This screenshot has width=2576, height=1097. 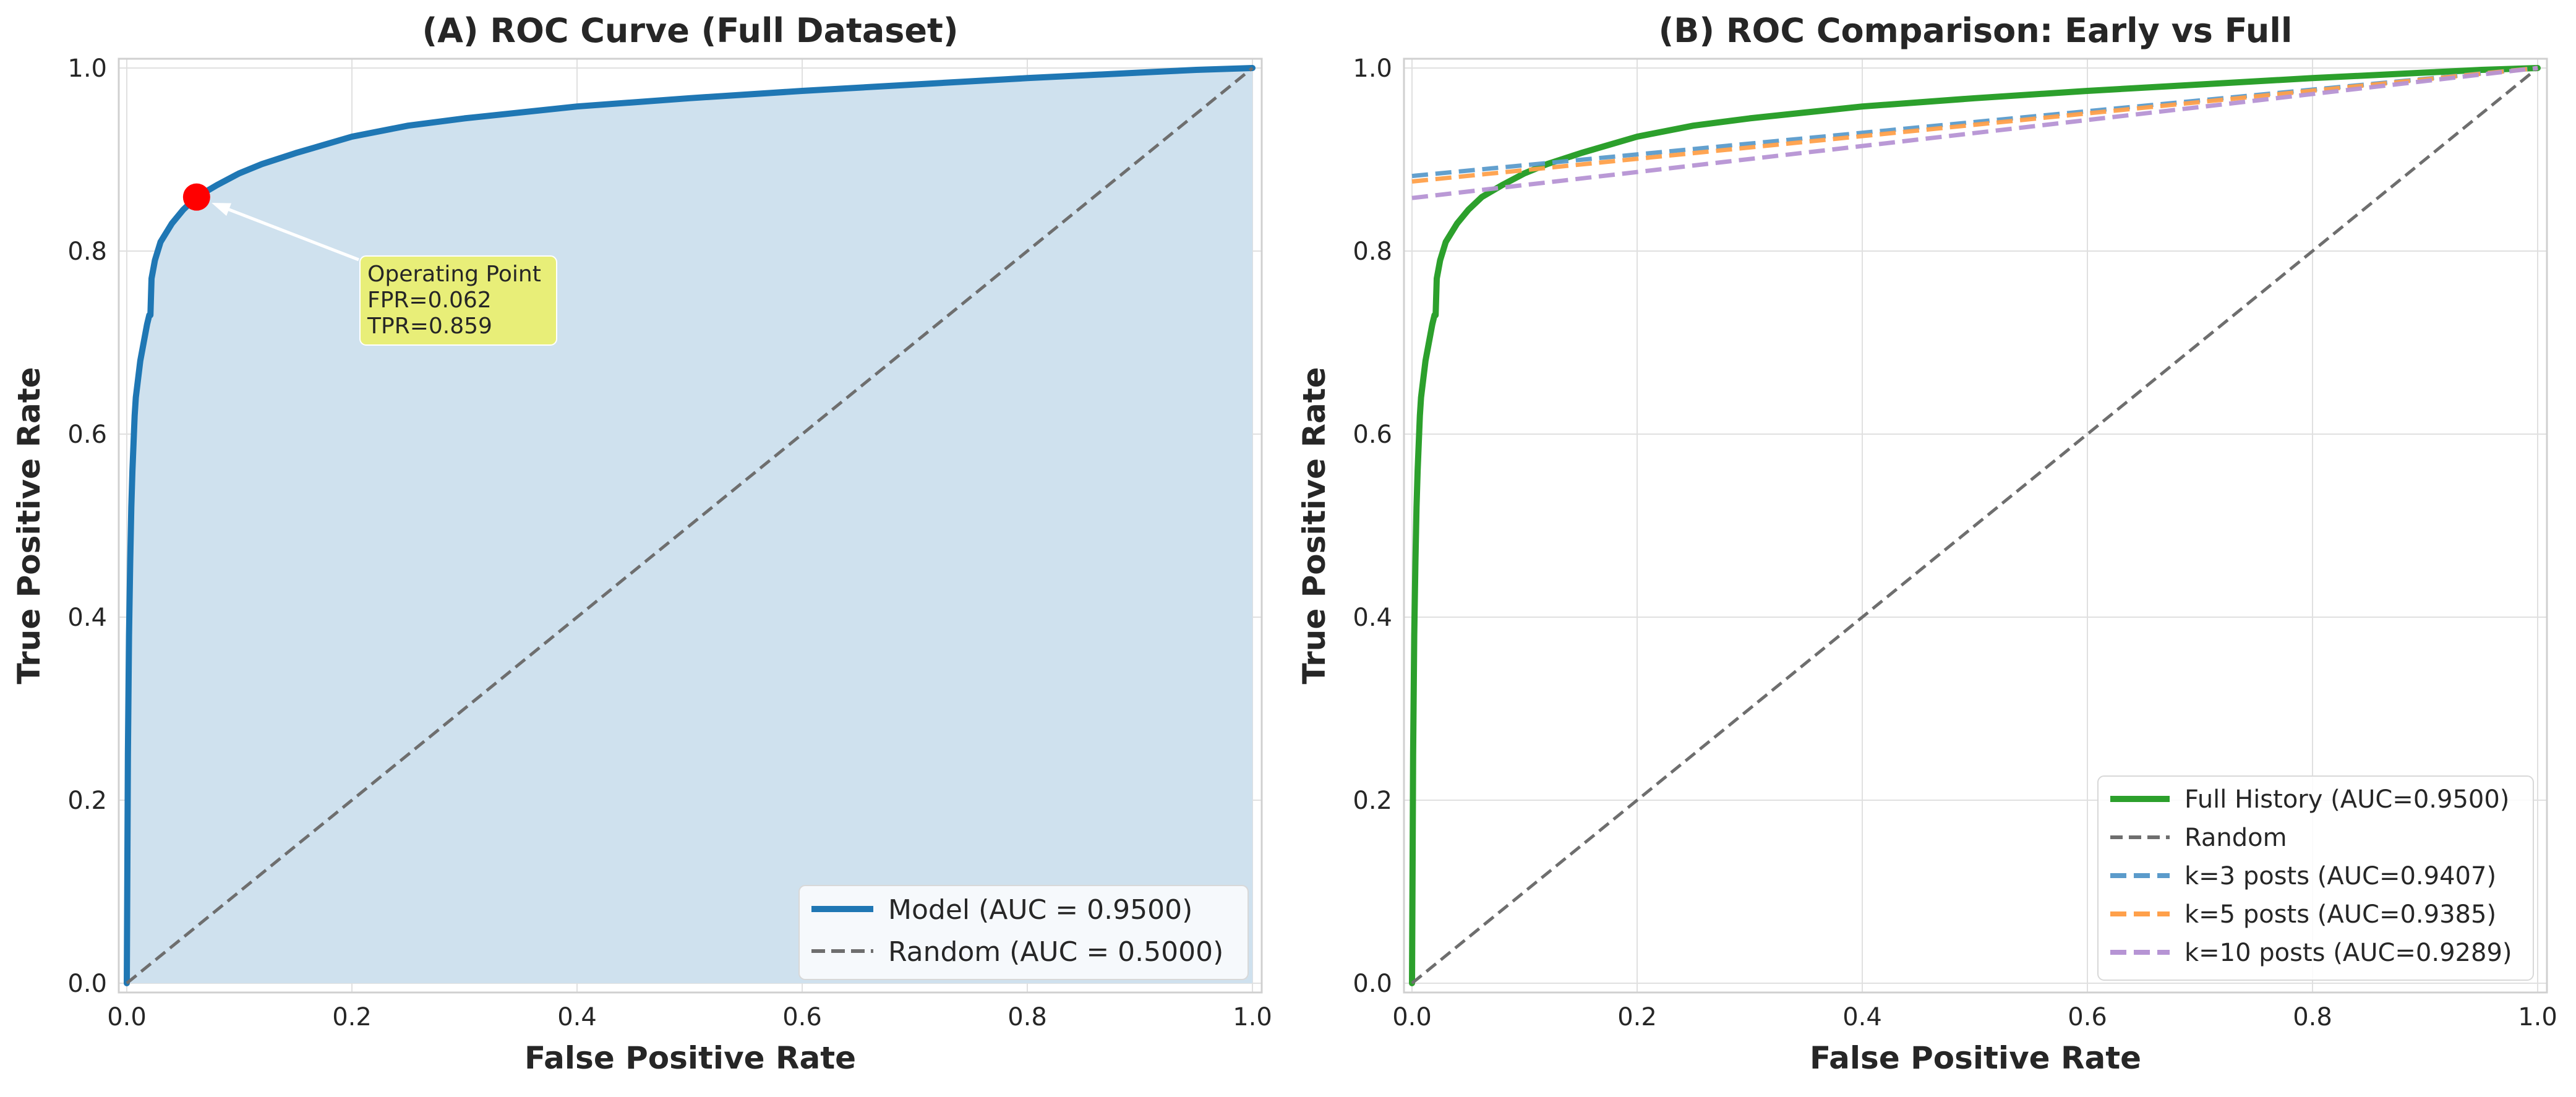 I want to click on annotation-line-2: FPR=0.062, so click(x=430, y=300).